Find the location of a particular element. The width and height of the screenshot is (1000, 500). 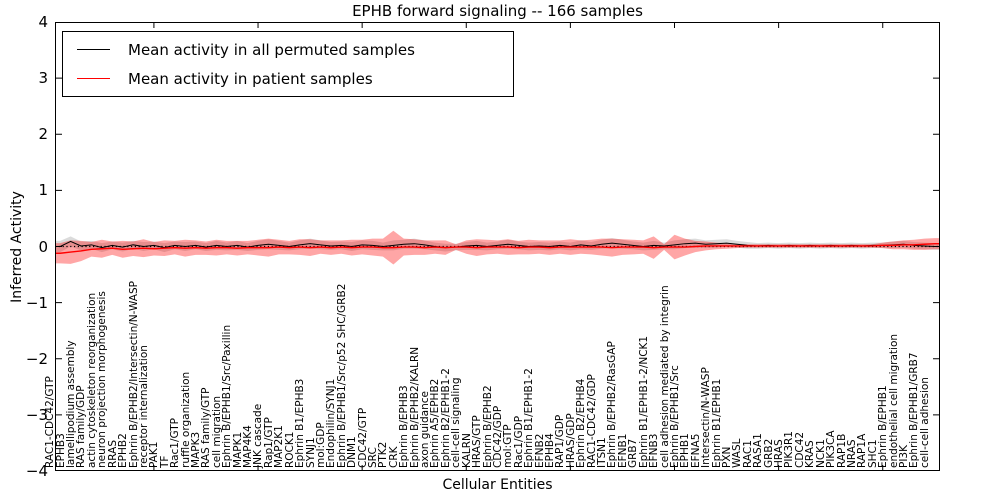

legend-entry: Mean activity in patient samples is located at coordinates (288, 79).